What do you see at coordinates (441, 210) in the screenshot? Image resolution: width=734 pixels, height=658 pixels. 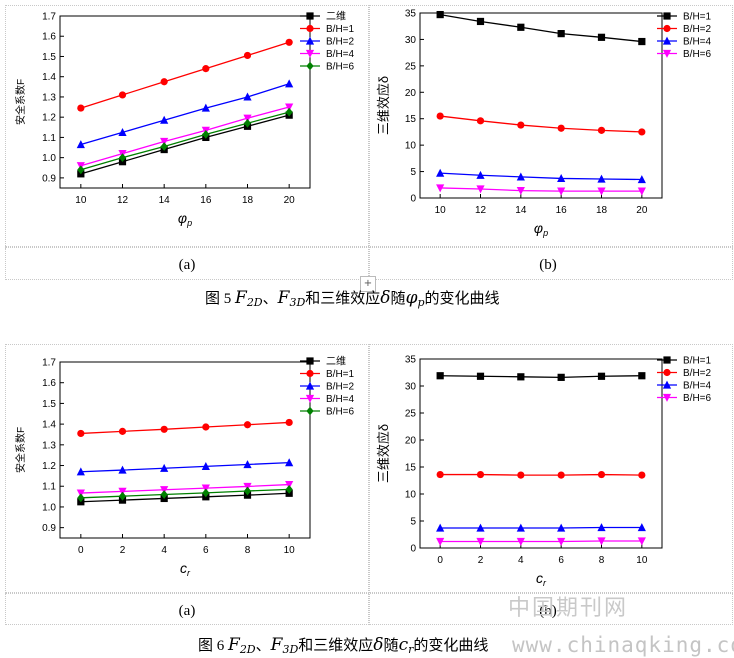 I see `x-tick-label: 10` at bounding box center [441, 210].